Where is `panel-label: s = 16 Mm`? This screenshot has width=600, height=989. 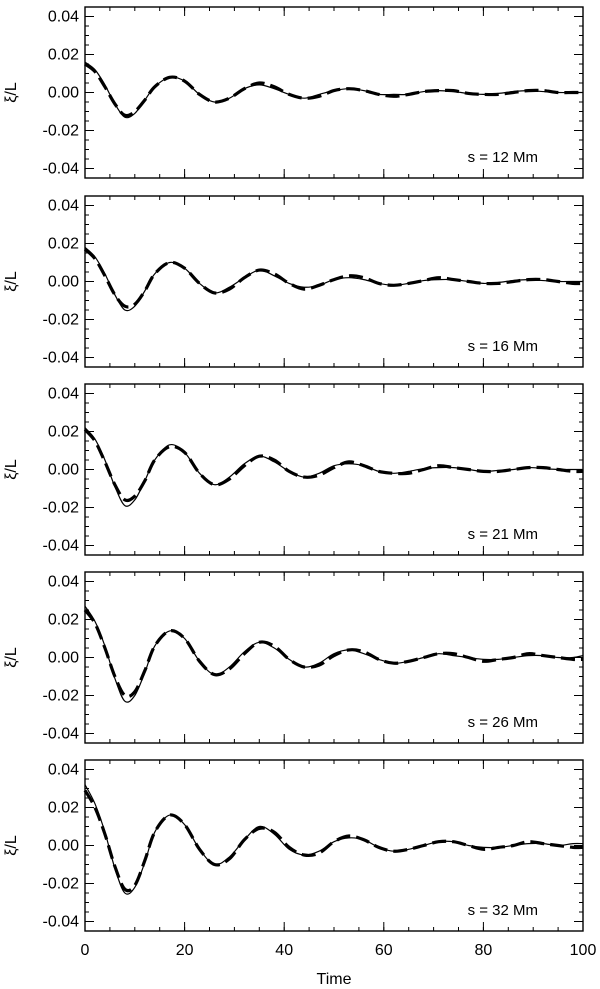
panel-label: s = 16 Mm is located at coordinates (503, 346).